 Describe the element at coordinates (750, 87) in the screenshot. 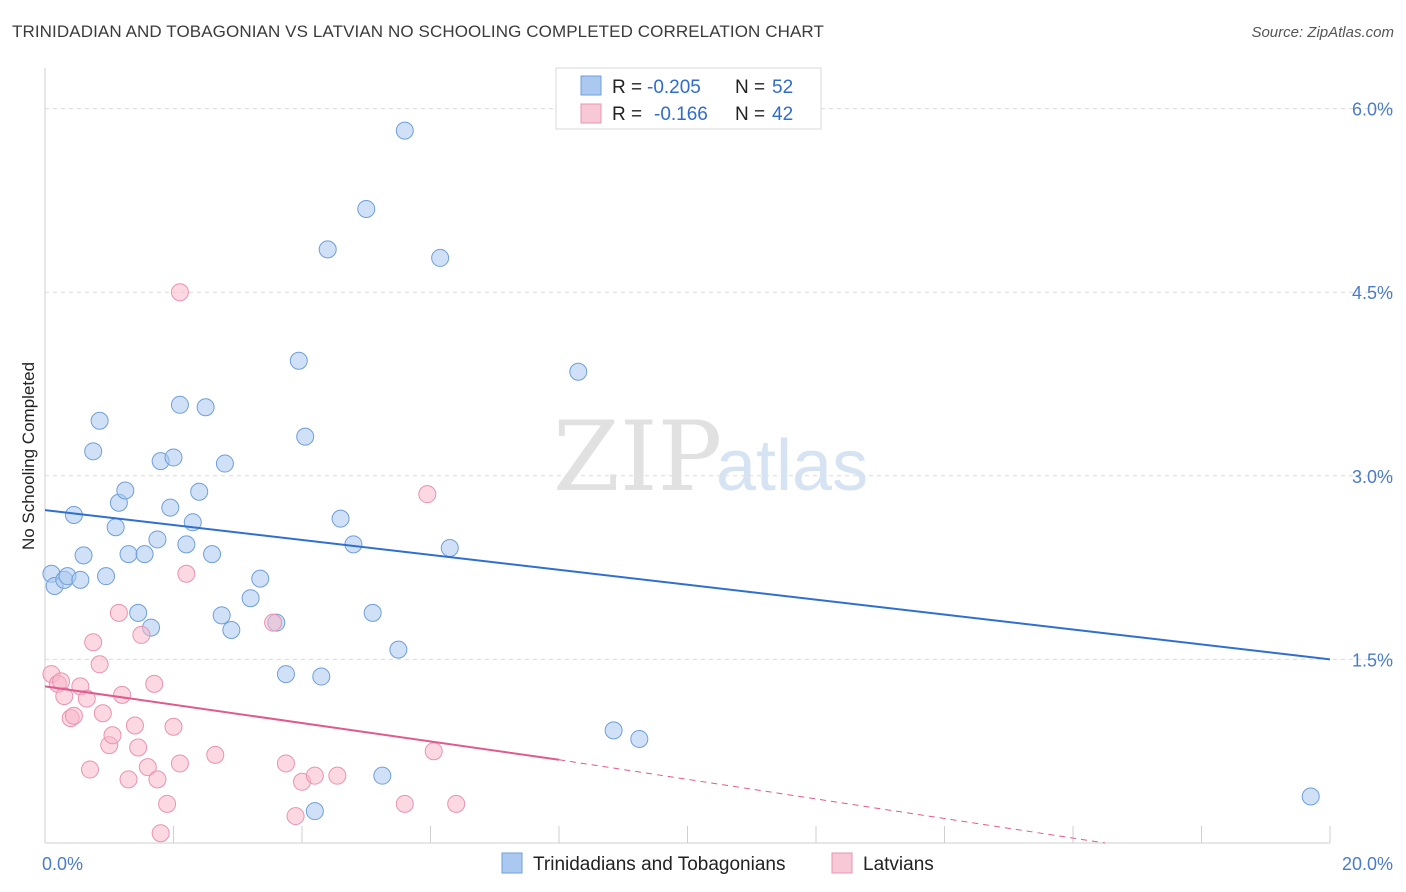

I see `legend-n-label-1: N =` at that location.